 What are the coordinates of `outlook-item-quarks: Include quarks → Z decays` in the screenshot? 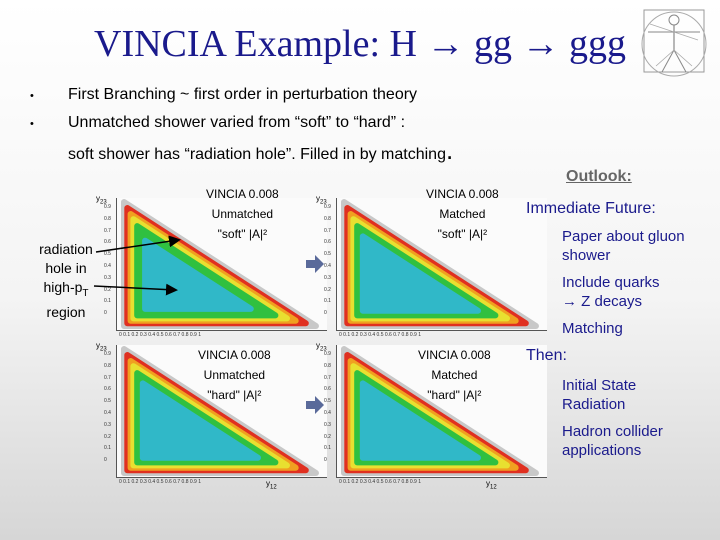 It's located at (611, 292).